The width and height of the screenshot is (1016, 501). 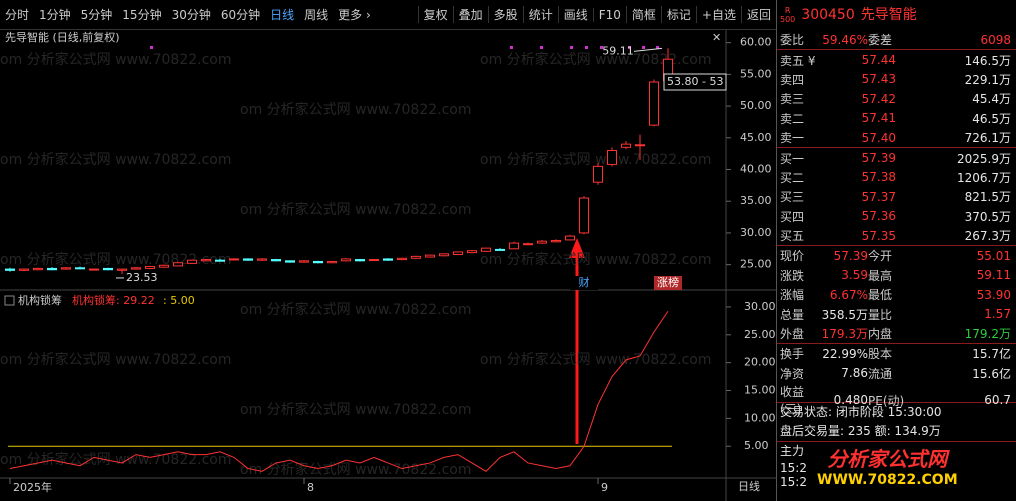 What do you see at coordinates (758, 14) in the screenshot?
I see `tool-button: 返回` at bounding box center [758, 14].